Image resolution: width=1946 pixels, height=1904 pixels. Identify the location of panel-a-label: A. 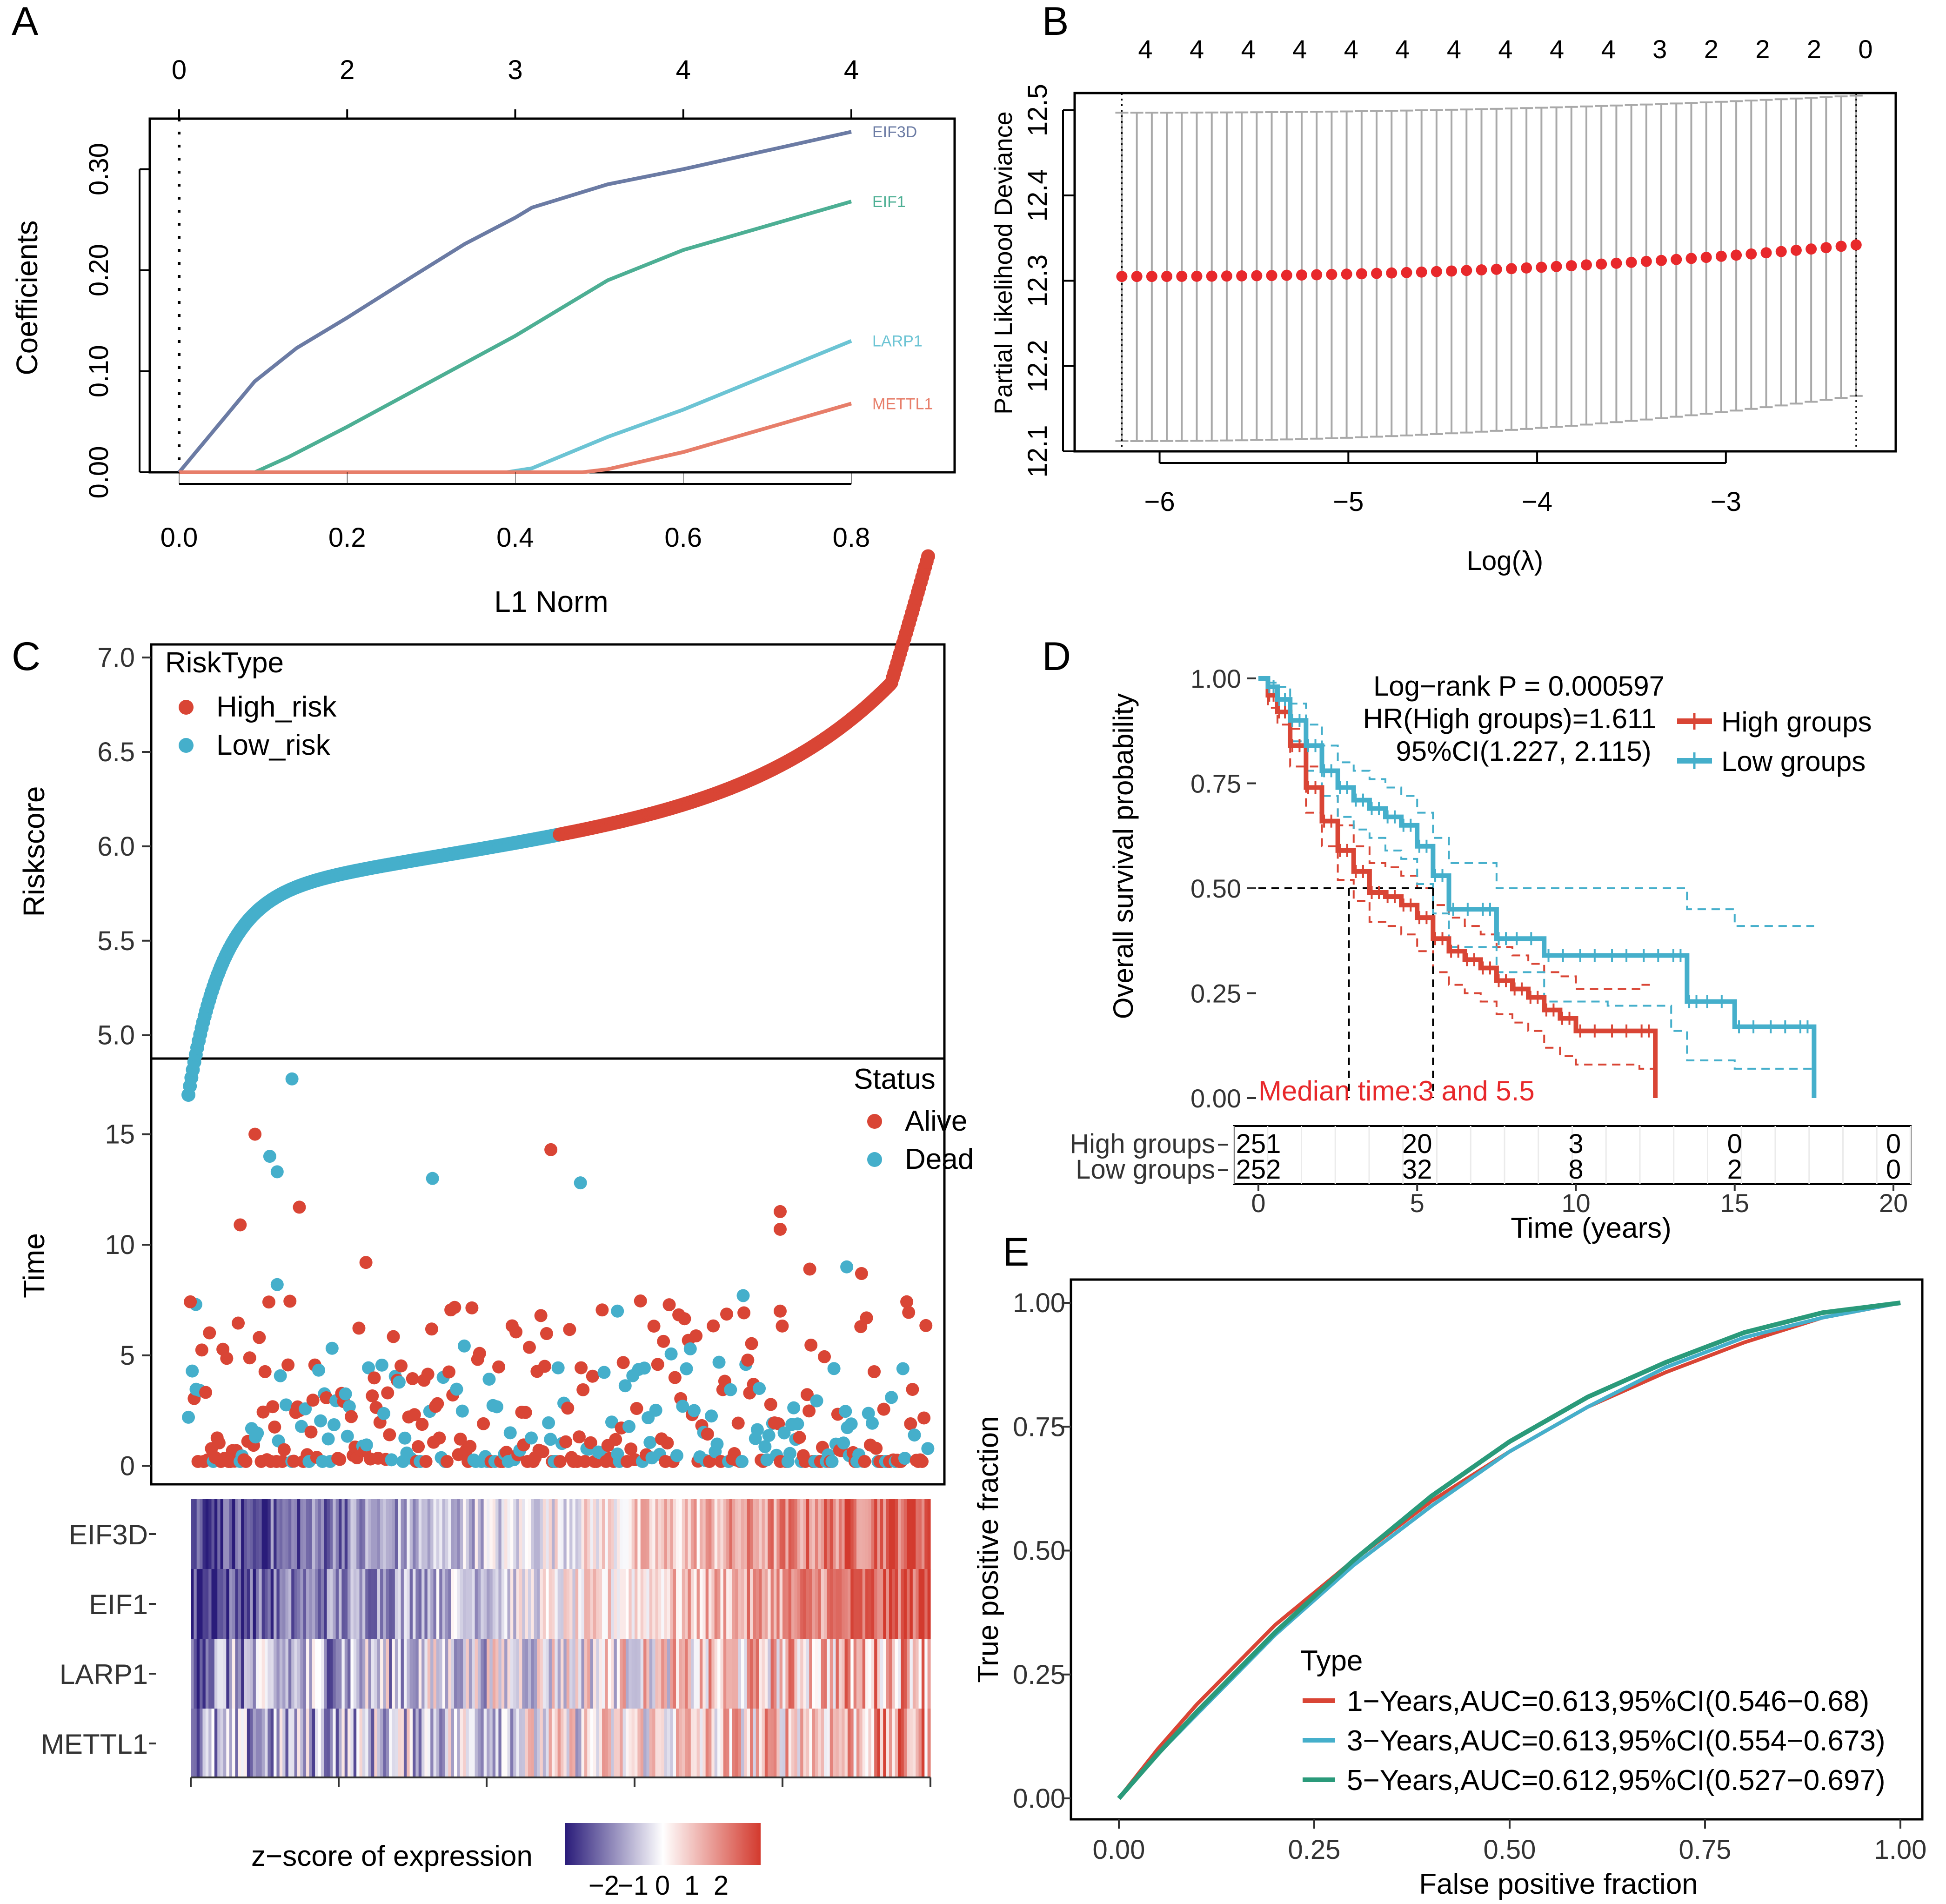
(25, 22).